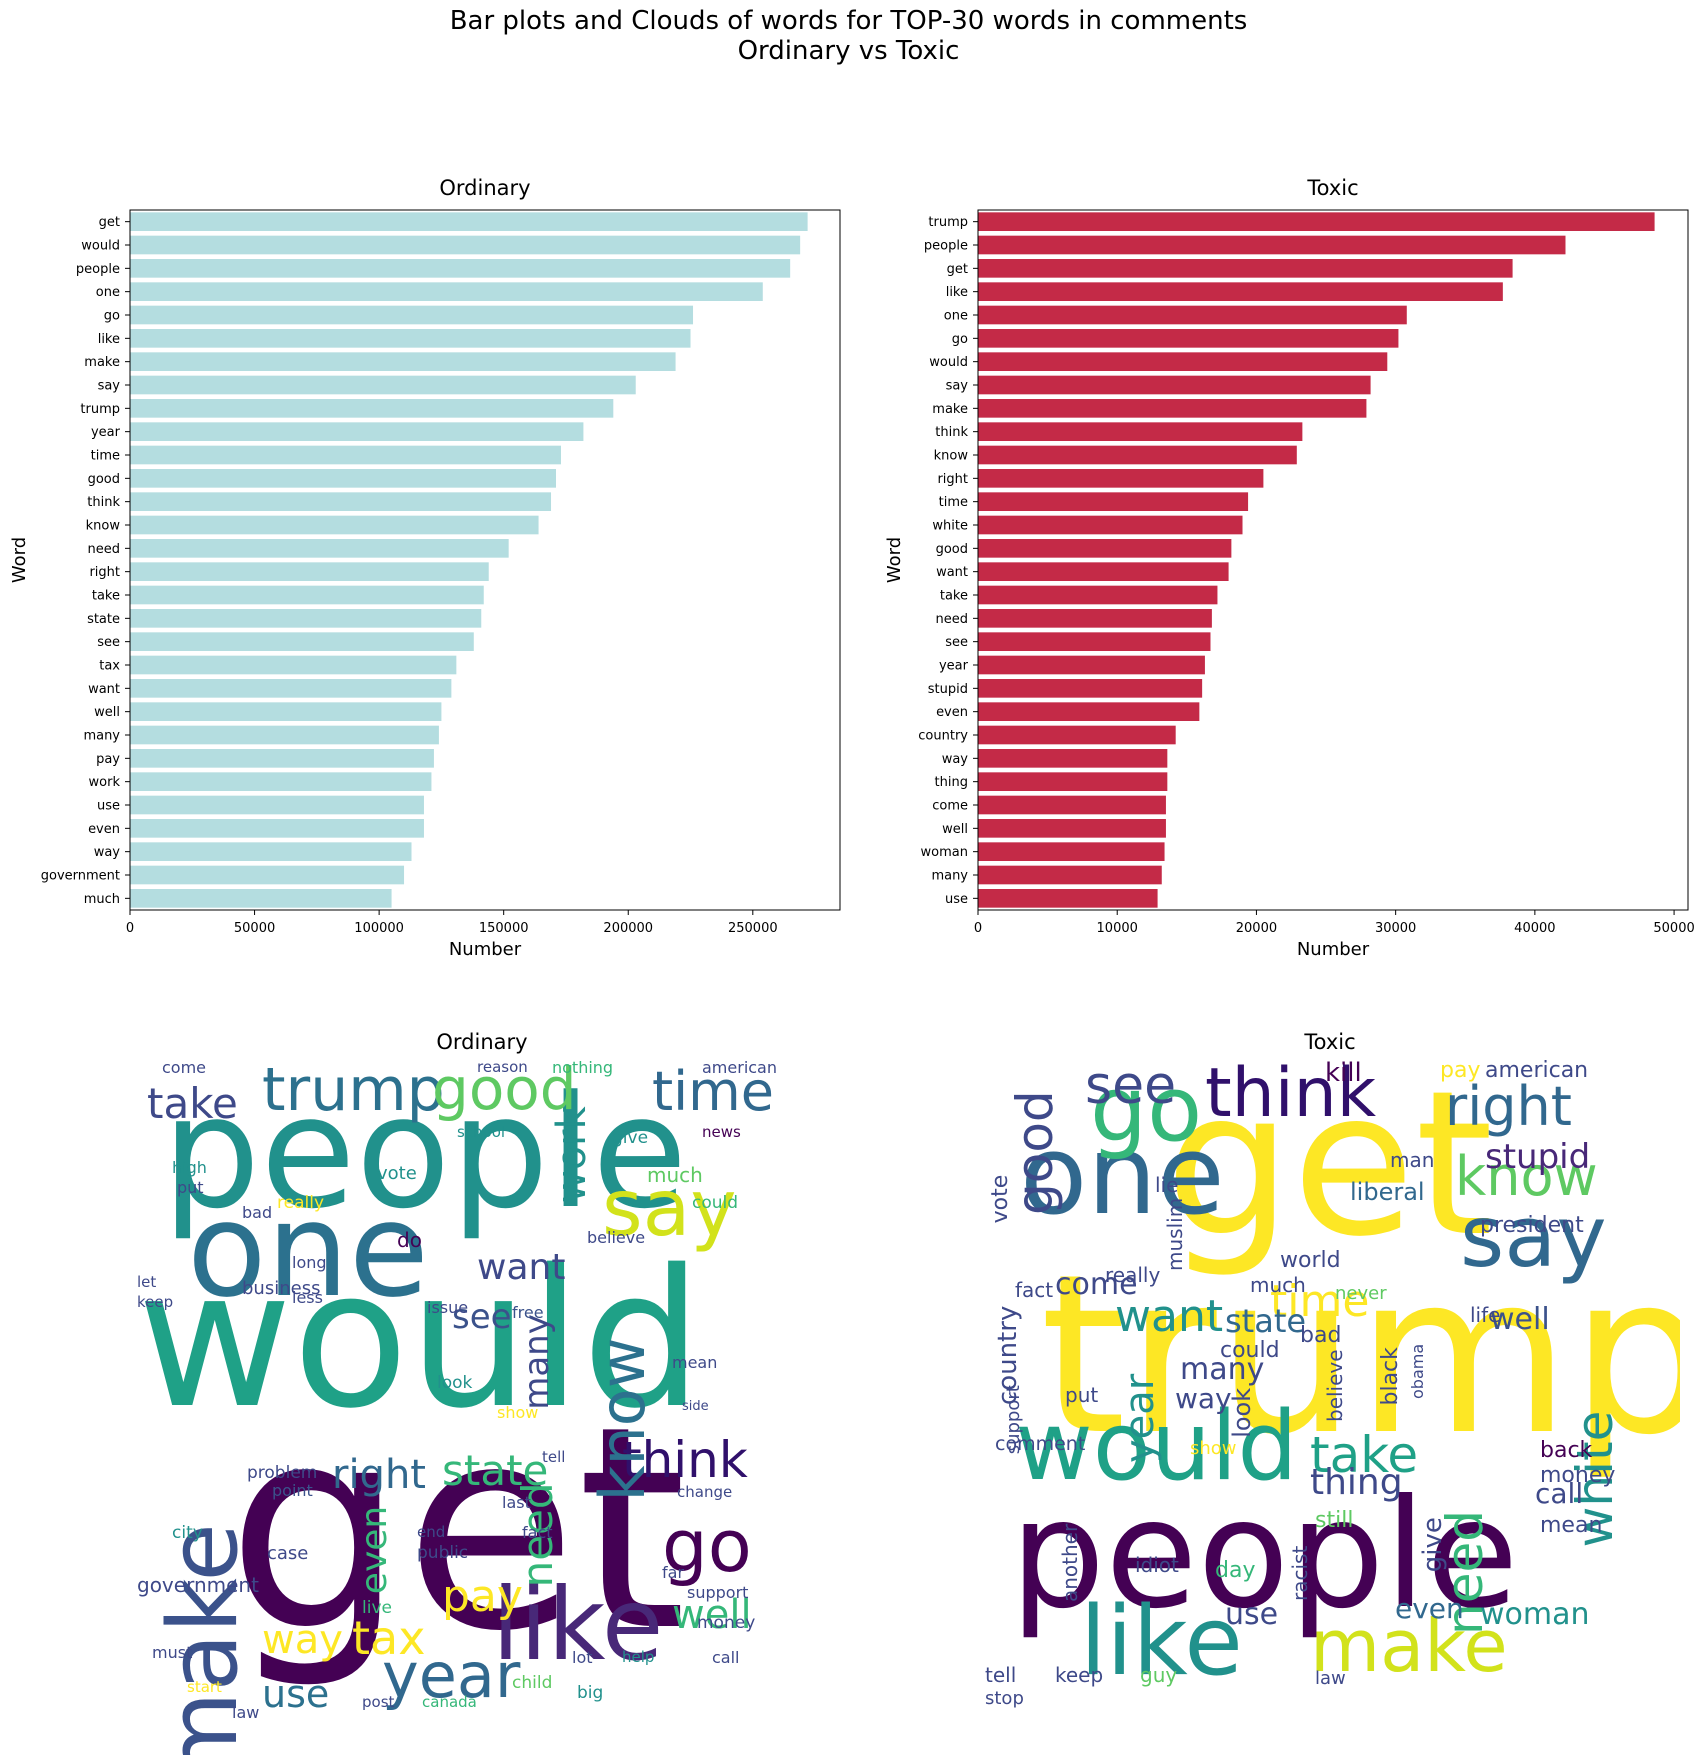 The width and height of the screenshot is (1697, 1760). I want to click on bar-even, so click(1089, 711).